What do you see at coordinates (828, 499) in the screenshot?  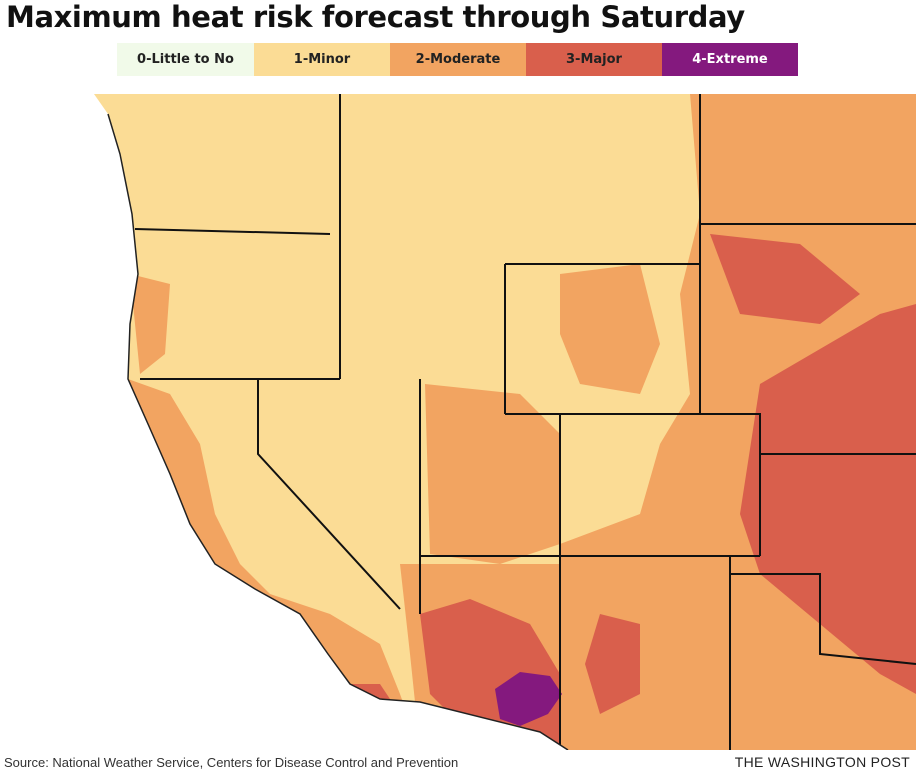 I see `zone-major-plains` at bounding box center [828, 499].